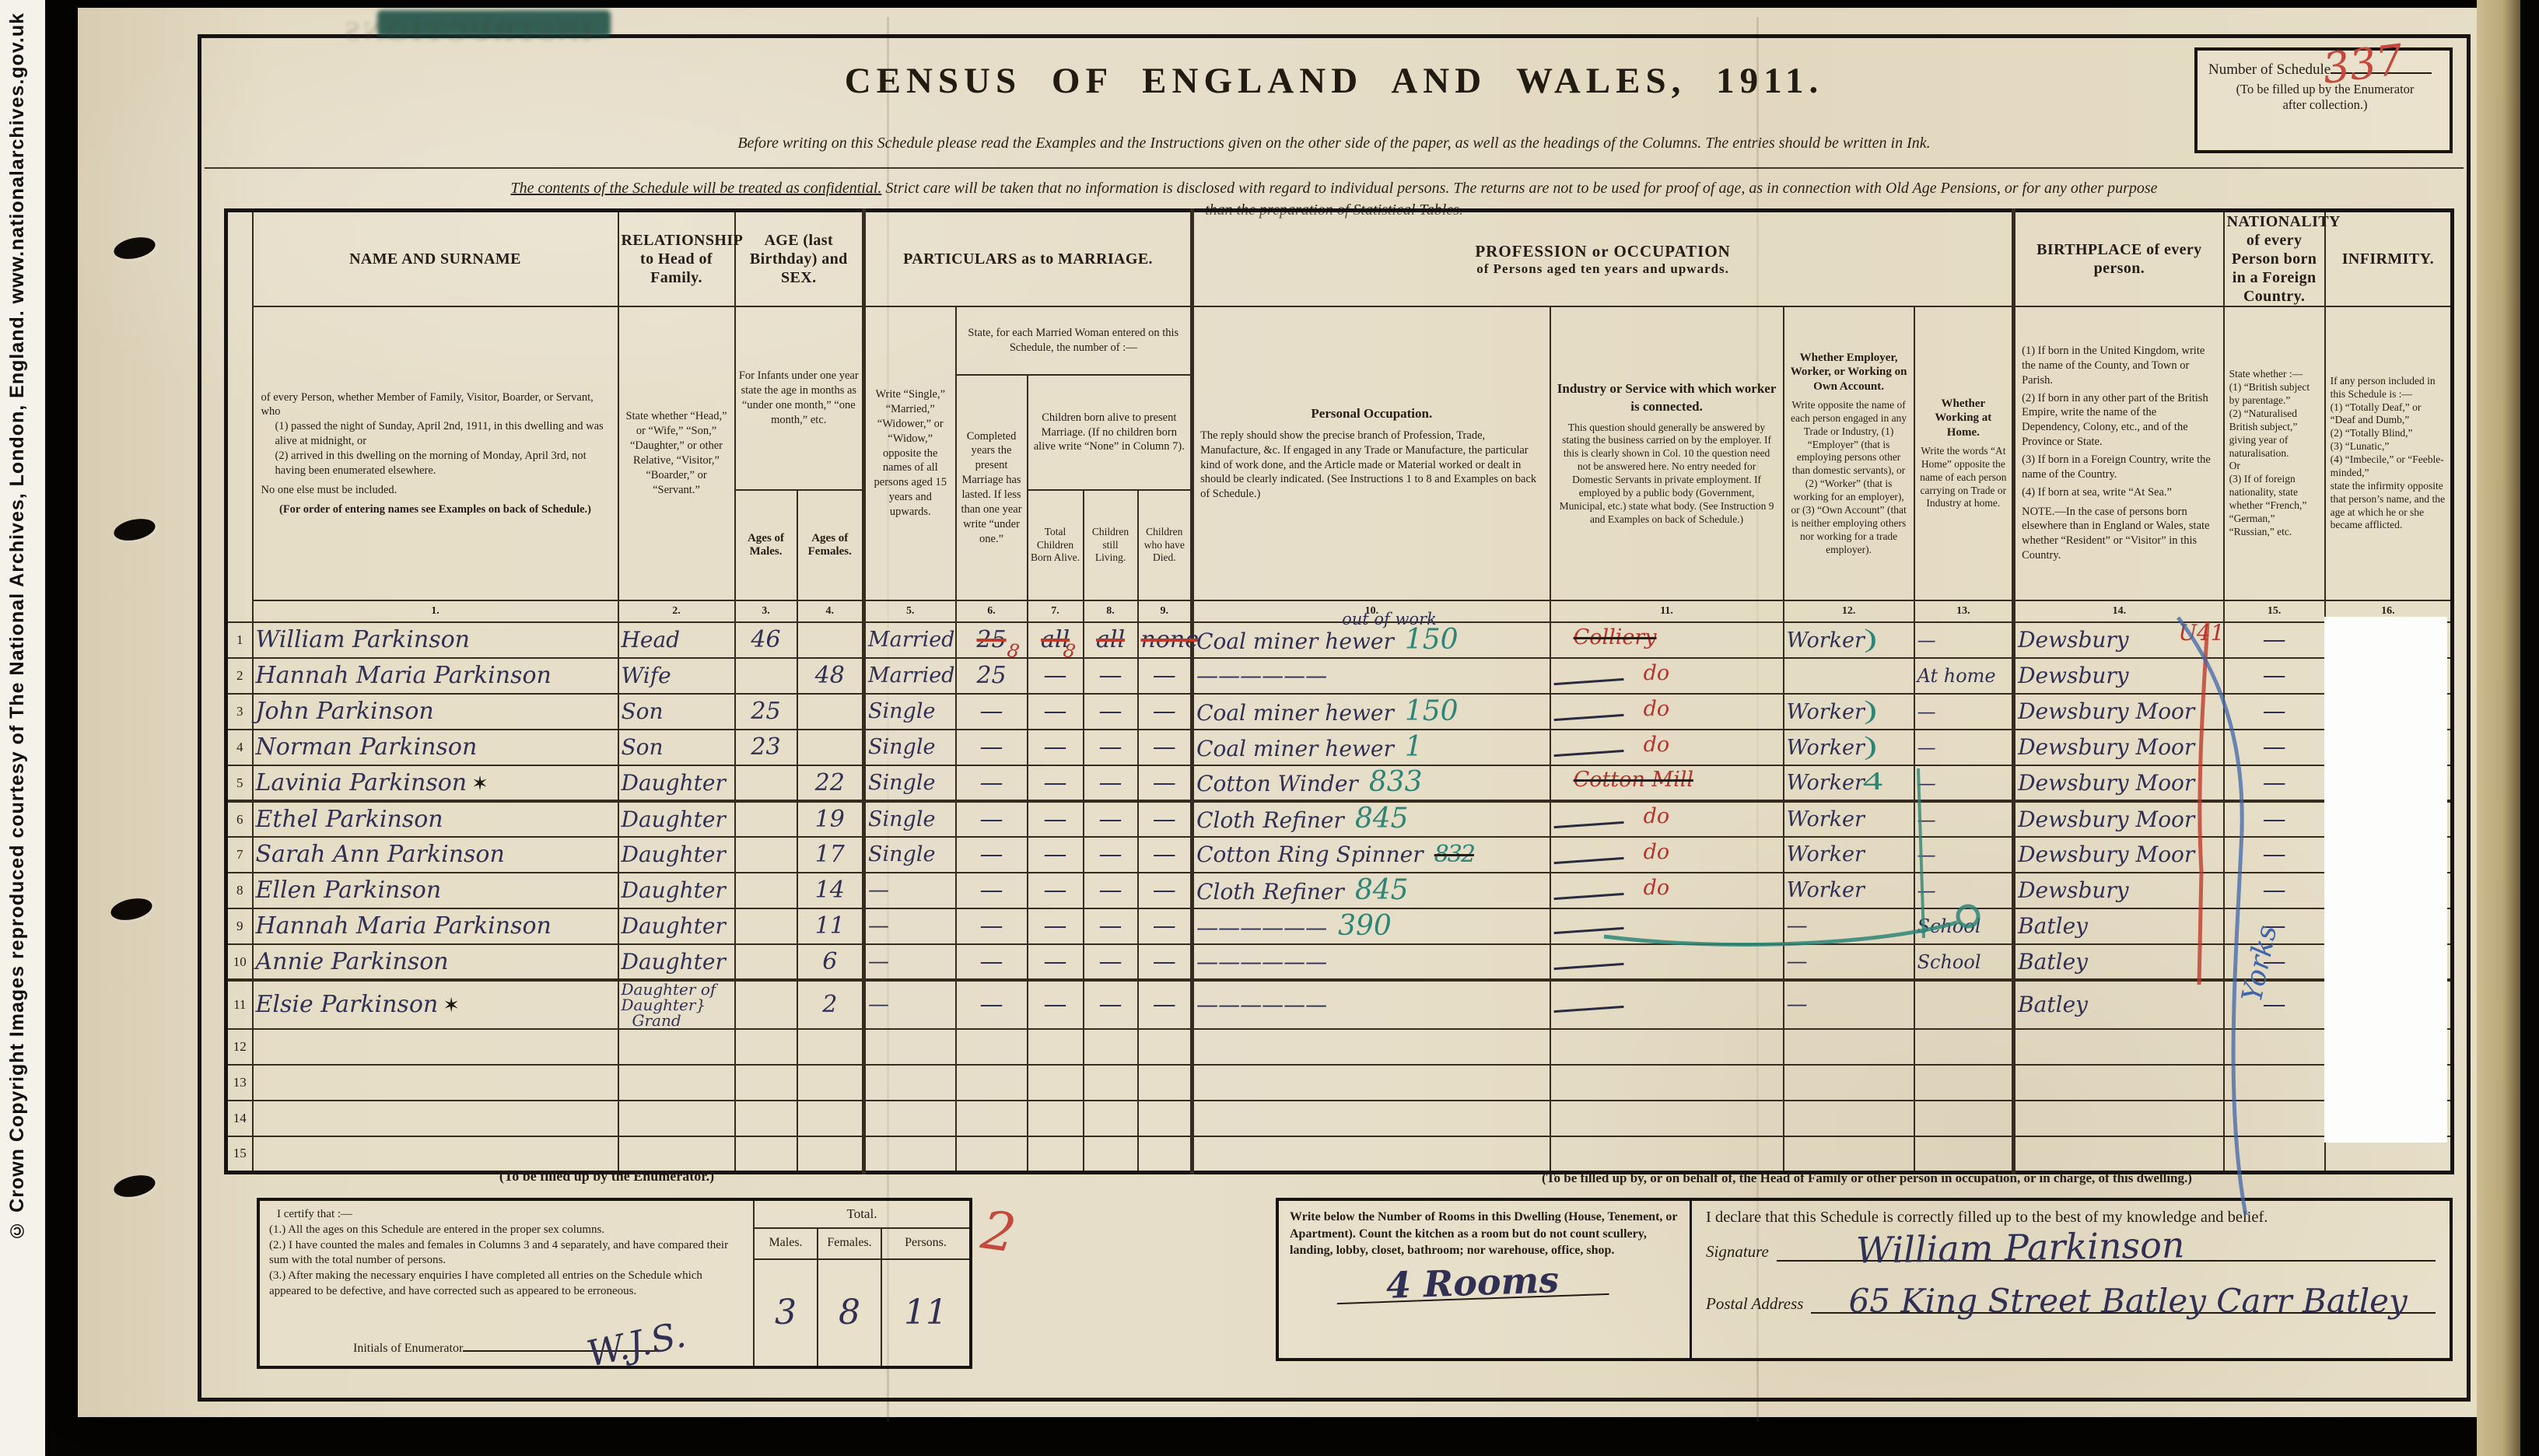 The width and height of the screenshot is (2539, 1456). I want to click on col-head-age: AGE (last Birthday) and SEX., so click(799, 258).